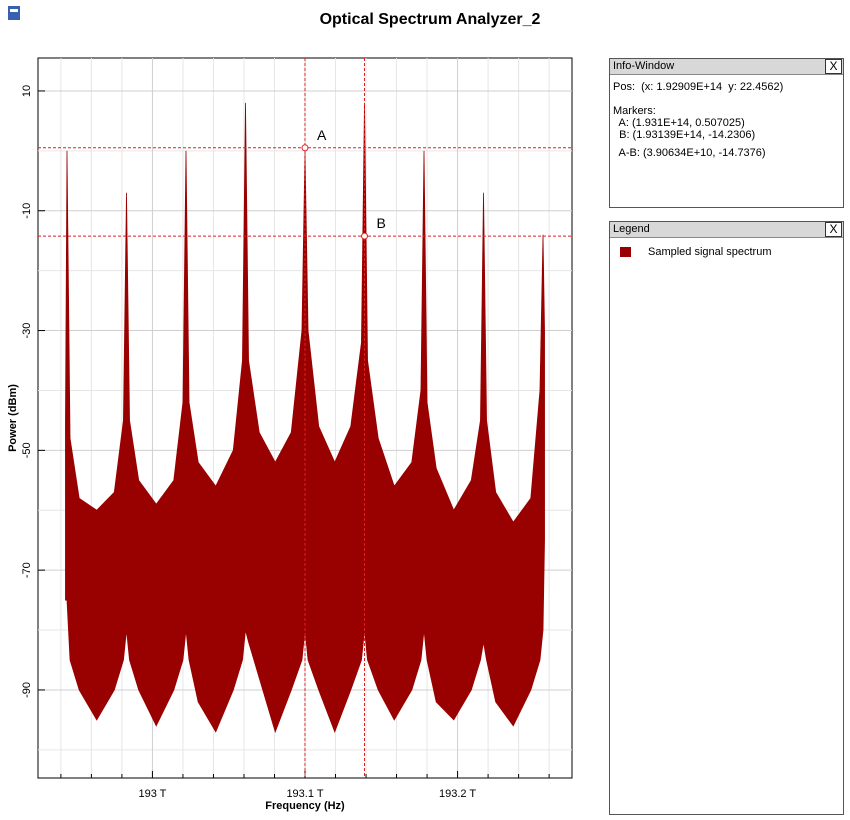 Image resolution: width=850 pixels, height=820 pixels. What do you see at coordinates (27, 450) in the screenshot?
I see `y-tick-label: -50` at bounding box center [27, 450].